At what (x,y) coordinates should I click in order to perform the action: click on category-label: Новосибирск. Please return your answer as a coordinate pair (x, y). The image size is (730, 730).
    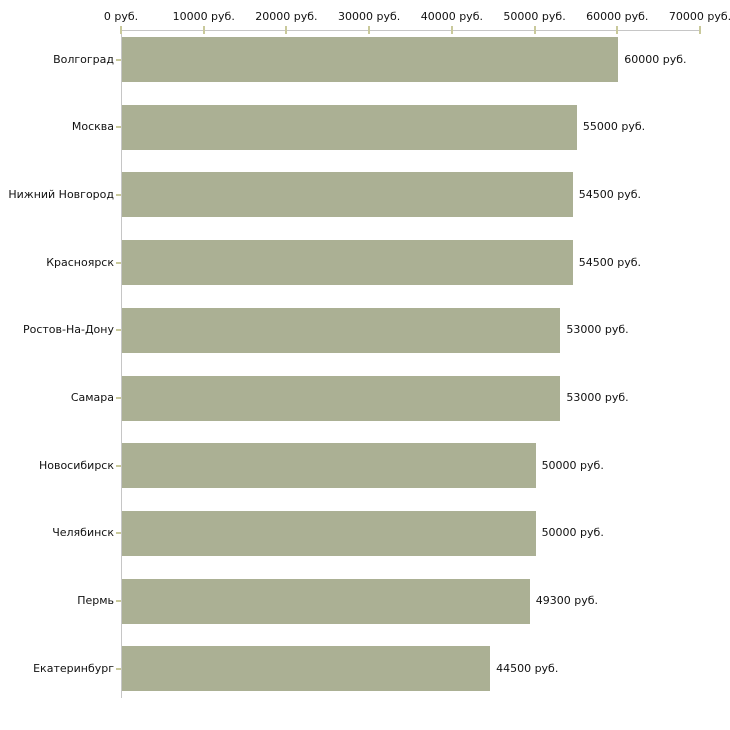
    Looking at the image, I should click on (76, 465).